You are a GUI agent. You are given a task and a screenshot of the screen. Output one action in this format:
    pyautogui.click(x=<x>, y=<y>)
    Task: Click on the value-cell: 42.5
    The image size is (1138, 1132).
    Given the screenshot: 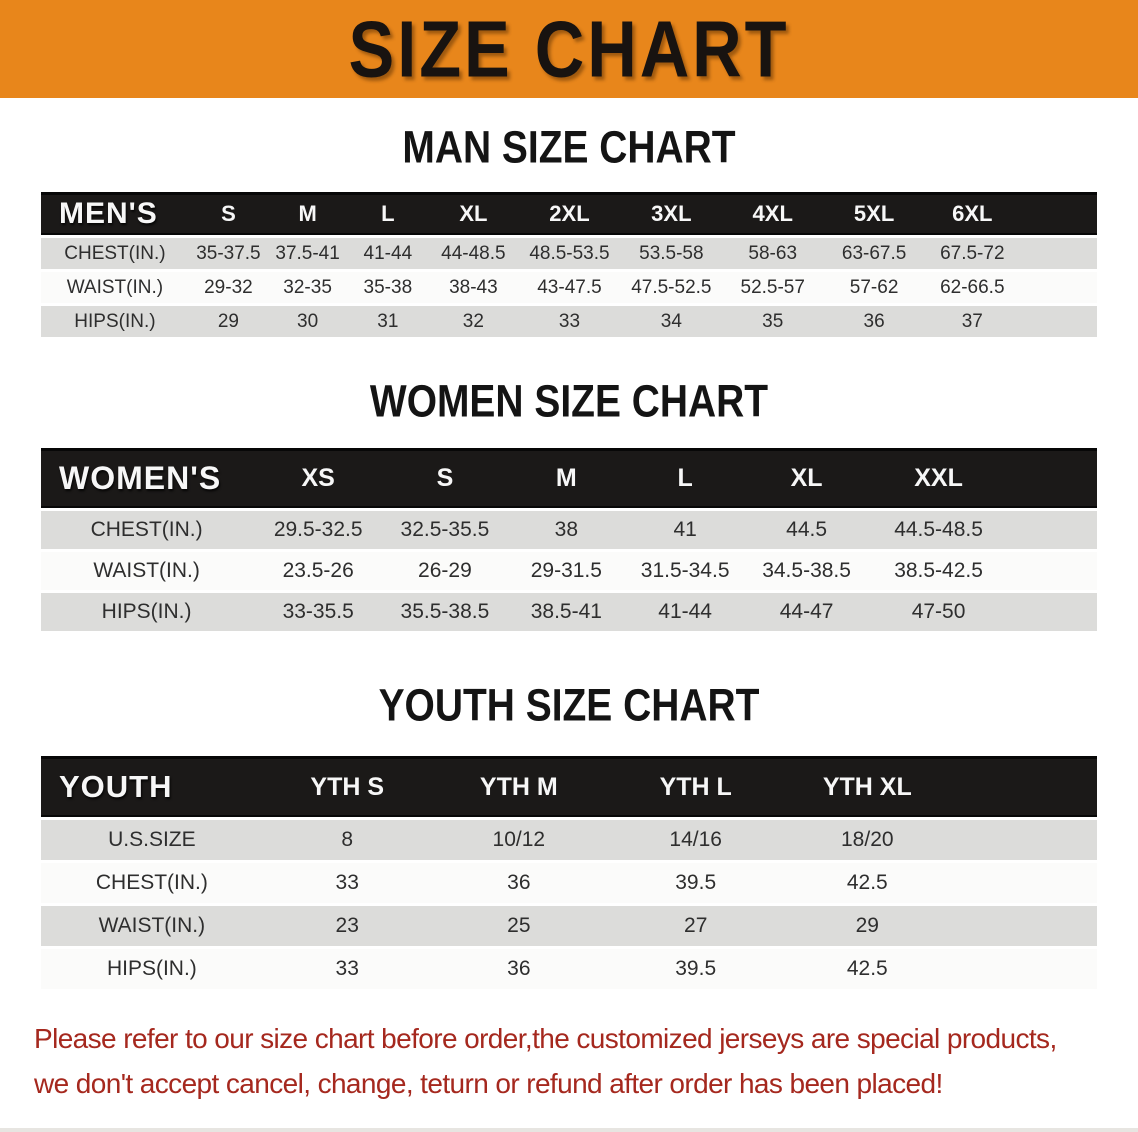 What is the action you would take?
    pyautogui.click(x=867, y=883)
    